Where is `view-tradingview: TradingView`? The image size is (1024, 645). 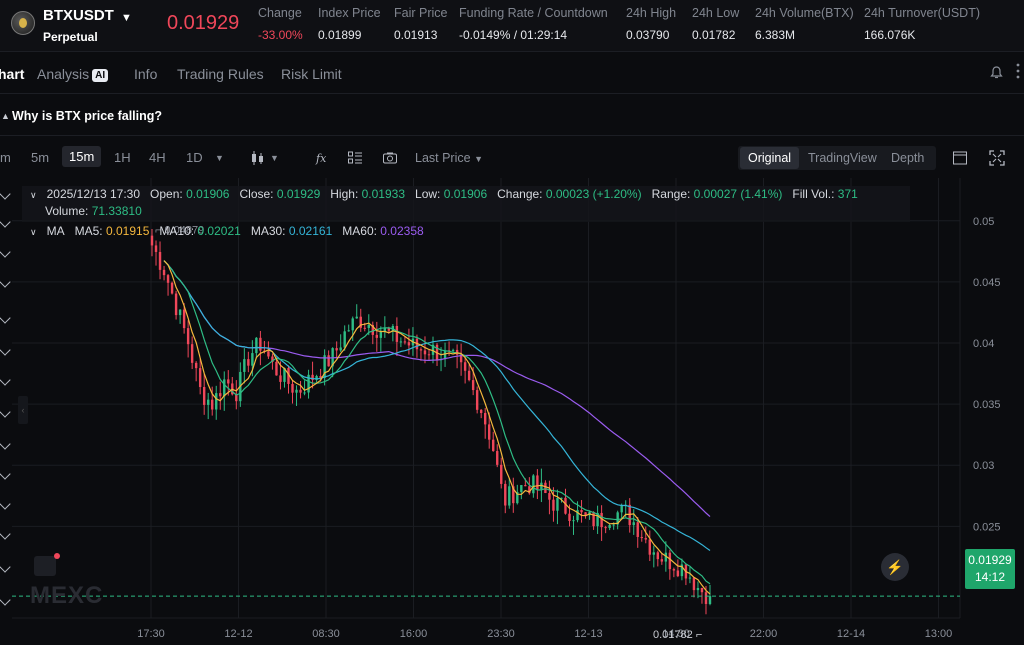
view-tradingview: TradingView is located at coordinates (842, 158).